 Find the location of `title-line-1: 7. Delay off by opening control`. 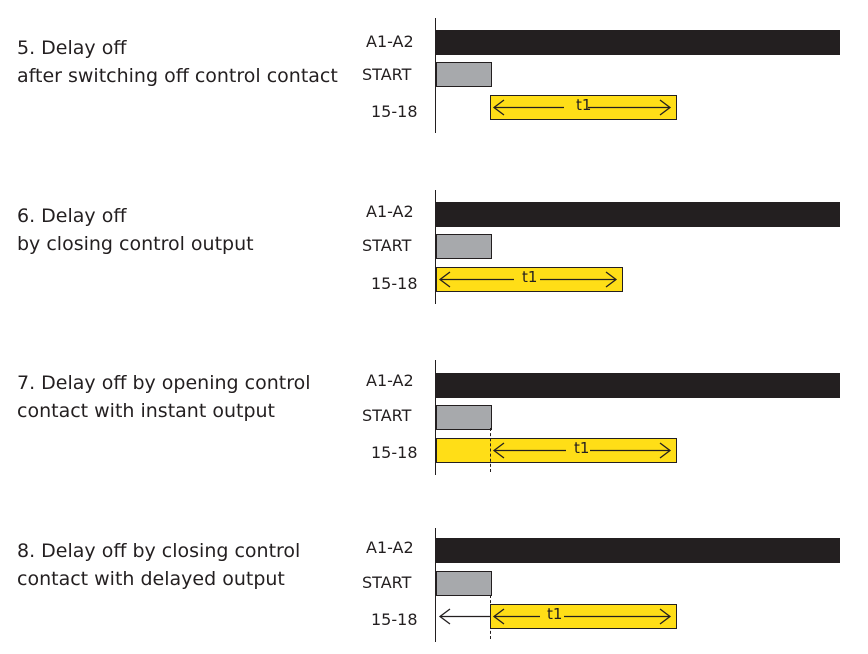

title-line-1: 7. Delay off by opening control is located at coordinates (164, 383).